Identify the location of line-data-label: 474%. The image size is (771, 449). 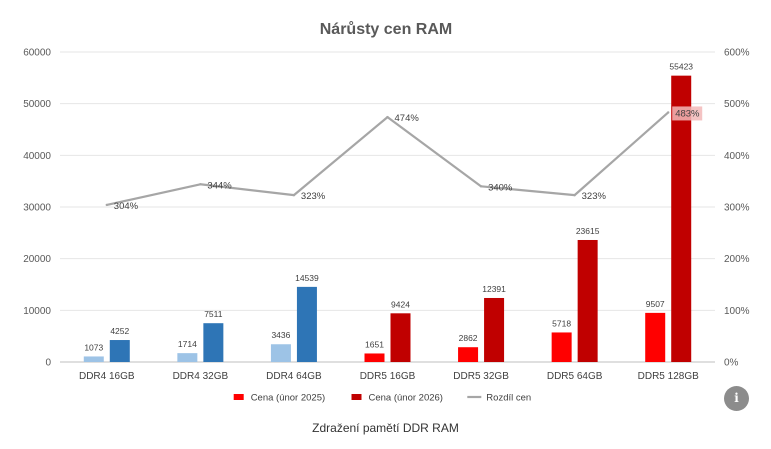
(407, 118).